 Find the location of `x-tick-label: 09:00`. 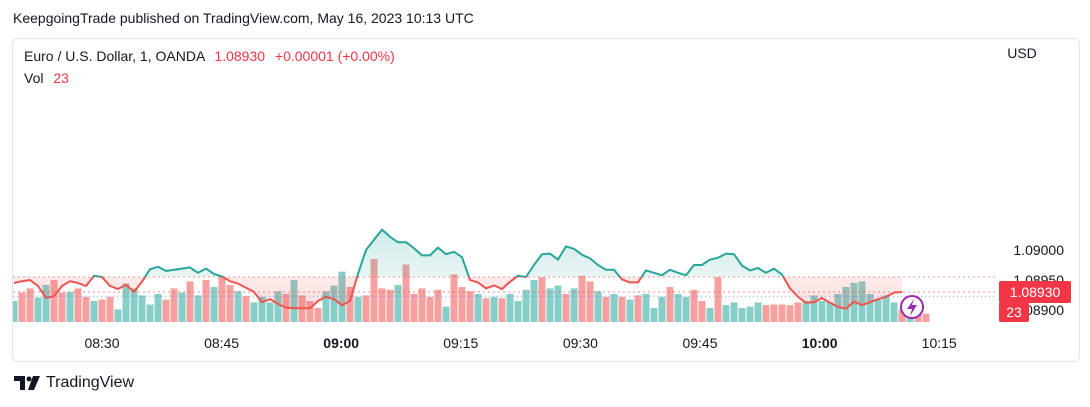

x-tick-label: 09:00 is located at coordinates (341, 343).